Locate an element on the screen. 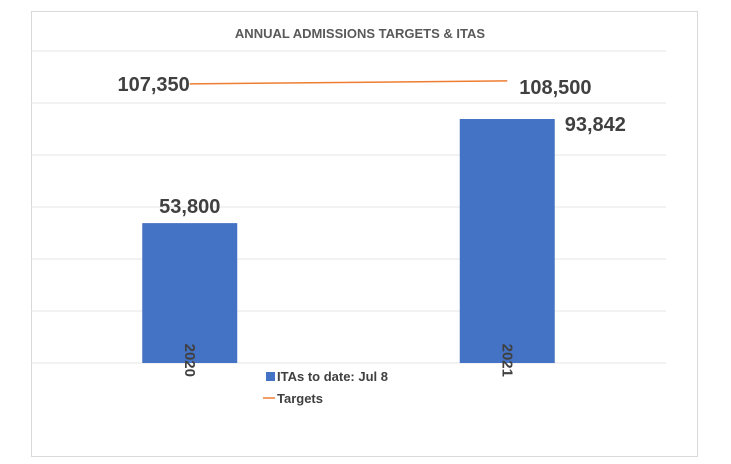 Image resolution: width=731 pixels, height=464 pixels. x-tick-label: 2021 is located at coordinates (506, 360).